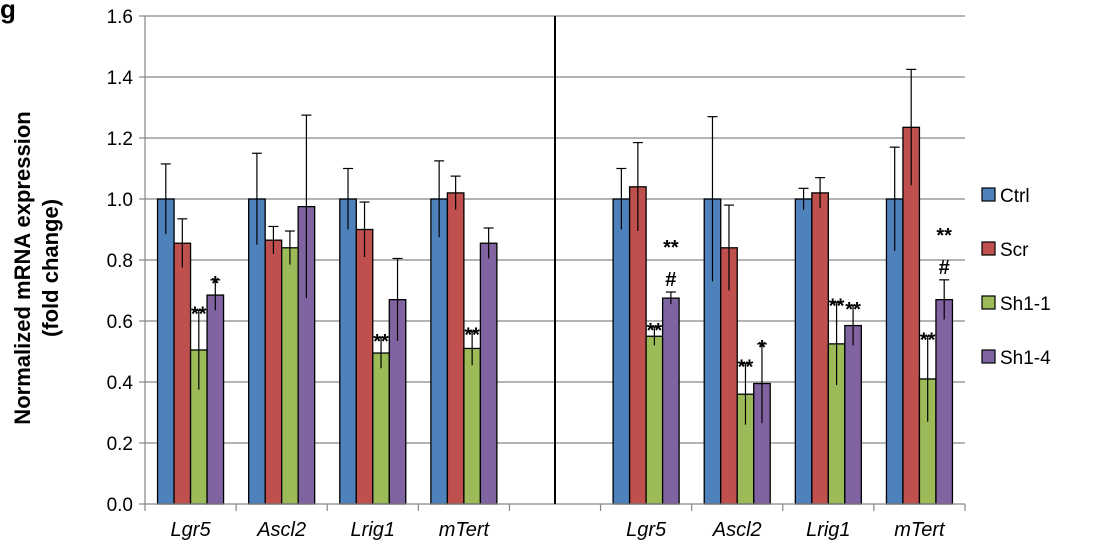 The height and width of the screenshot is (552, 1097). What do you see at coordinates (50, 268) in the screenshot?
I see `y-axis-label-line2: (fold change)` at bounding box center [50, 268].